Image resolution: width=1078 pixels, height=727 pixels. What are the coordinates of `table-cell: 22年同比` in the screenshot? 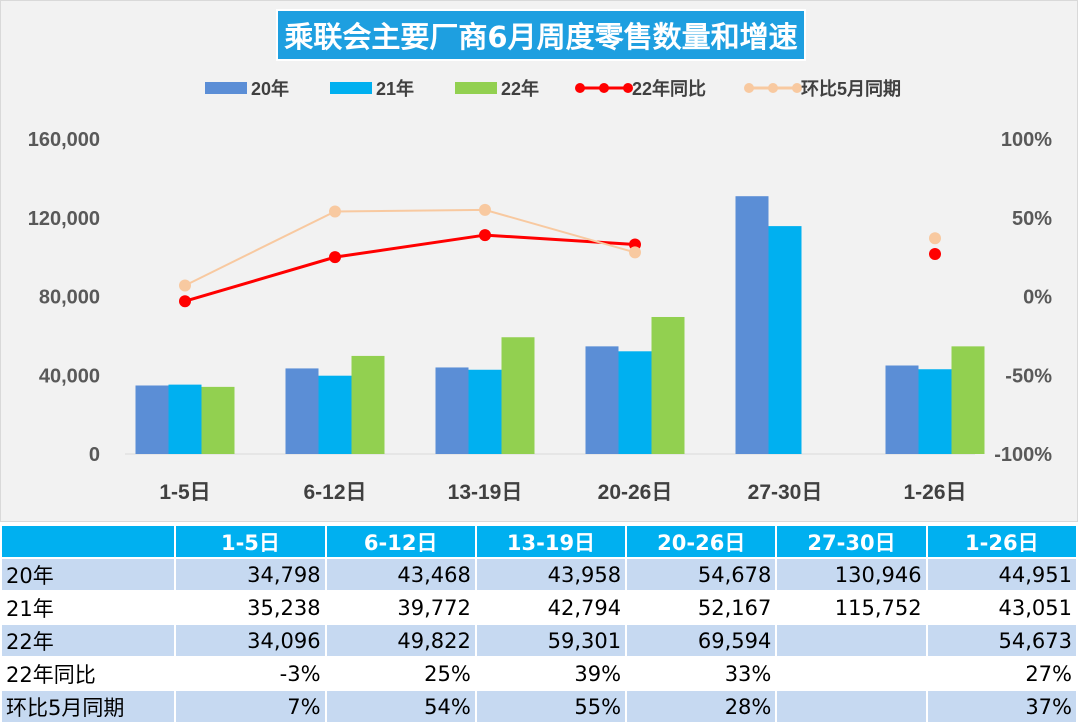 It's located at (88, 673).